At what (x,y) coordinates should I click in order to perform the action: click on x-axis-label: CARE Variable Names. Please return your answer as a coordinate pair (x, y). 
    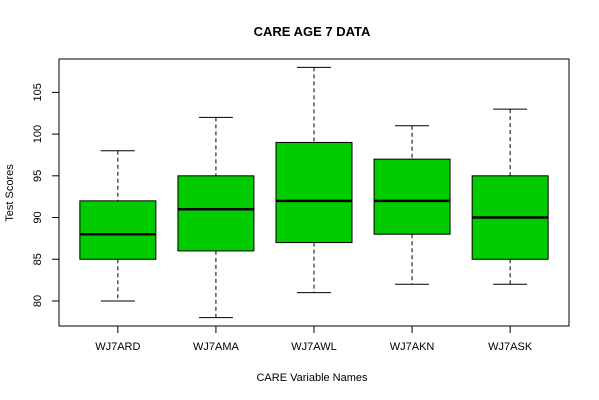
    Looking at the image, I should click on (312, 378).